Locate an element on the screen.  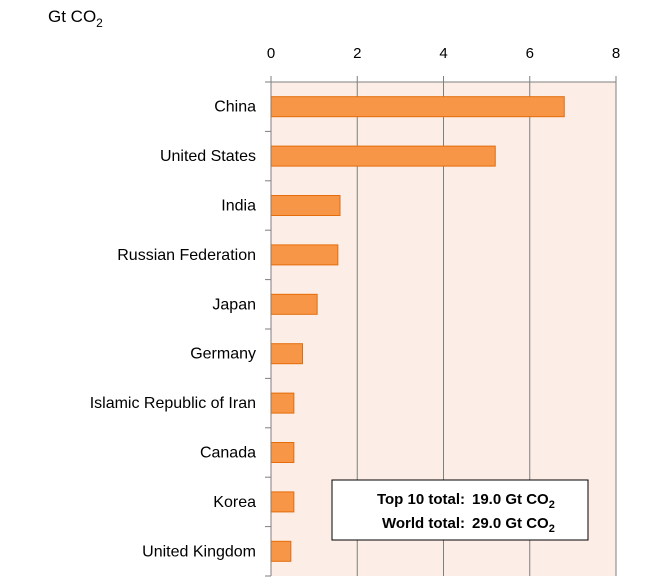
category-label: Canada is located at coordinates (228, 453).